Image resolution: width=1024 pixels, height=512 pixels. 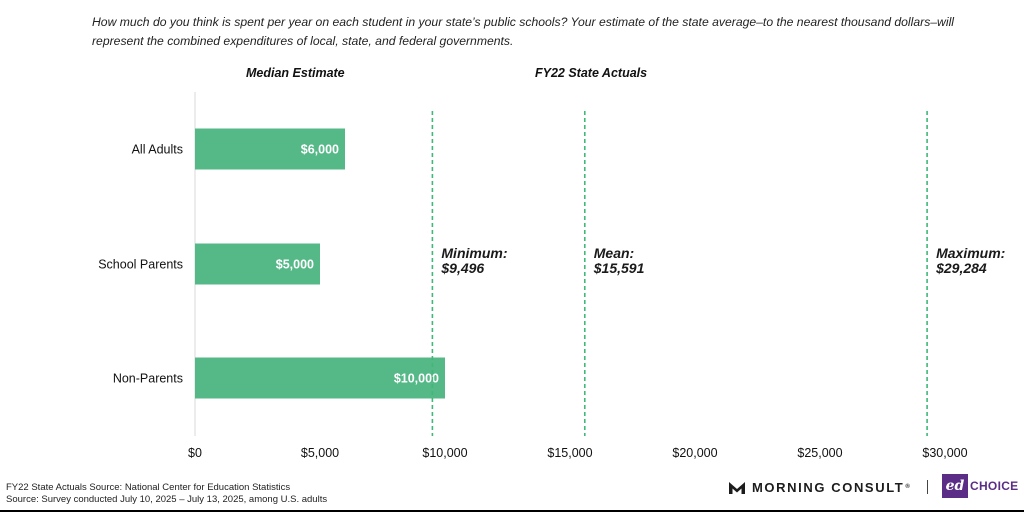 I want to click on edchoice-wordmark: CHOICE, so click(x=994, y=486).